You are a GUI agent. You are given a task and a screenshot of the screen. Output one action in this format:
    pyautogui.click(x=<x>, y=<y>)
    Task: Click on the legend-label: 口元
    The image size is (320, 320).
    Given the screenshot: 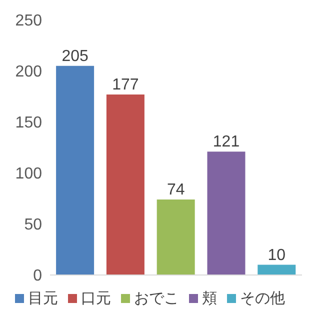 What is the action you would take?
    pyautogui.click(x=96, y=298)
    